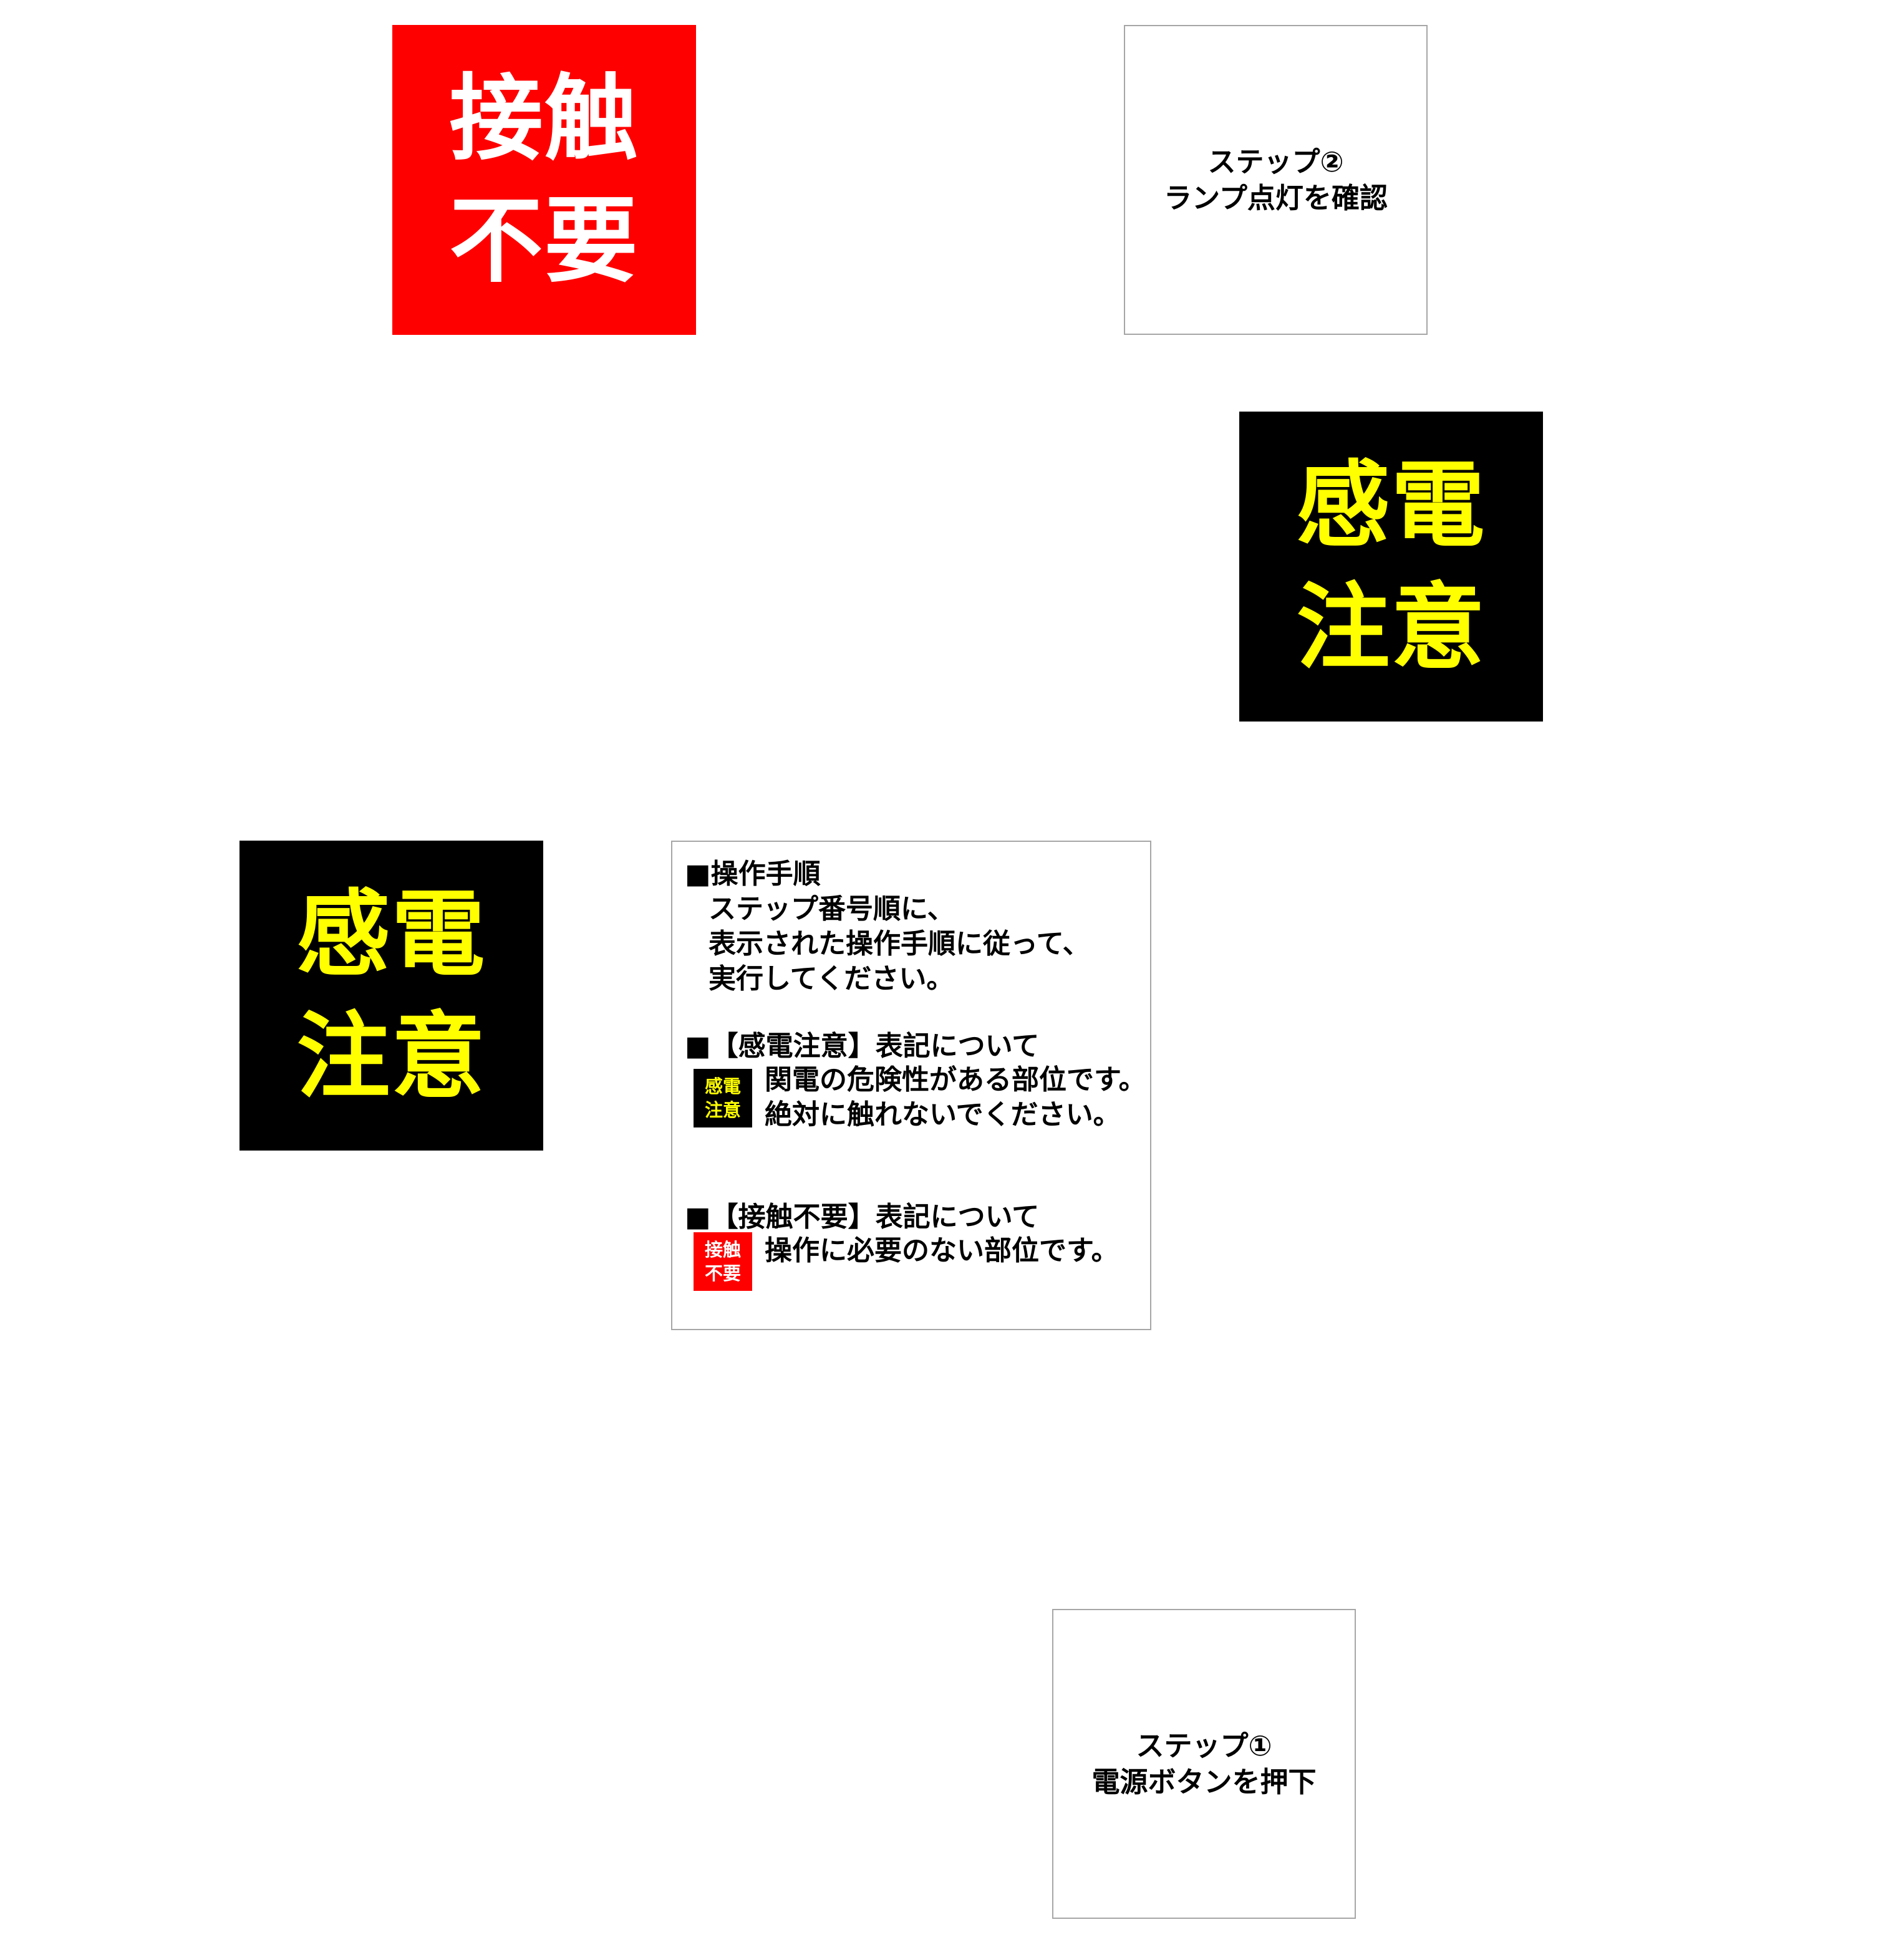 This screenshot has height=1960, width=1886. I want to click on procedure-line: 表示された操作手順に従って、, so click(899, 944).